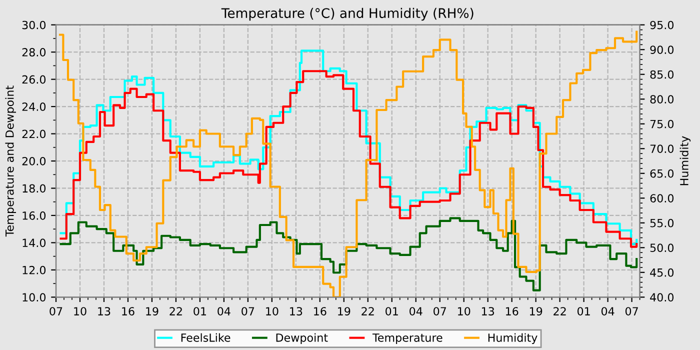 The height and width of the screenshot is (350, 700). I want to click on chart-title: Temperature (°C) and Humidity (RH%), so click(347, 14).